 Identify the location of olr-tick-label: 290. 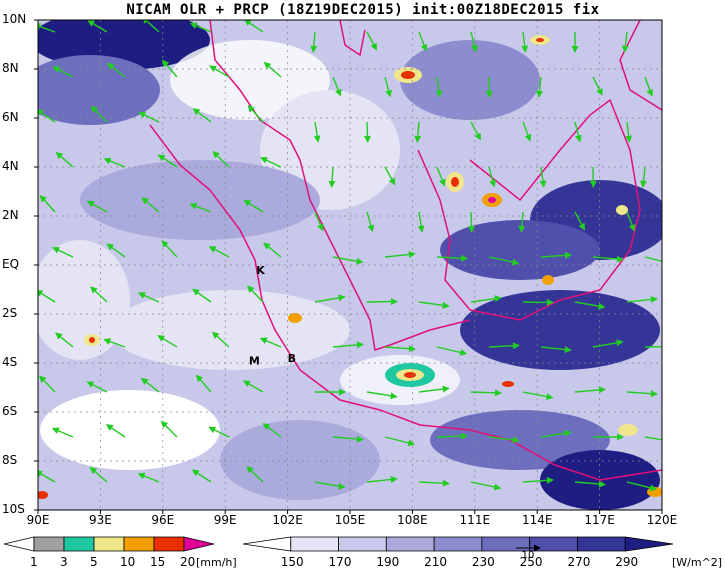
(627, 562).